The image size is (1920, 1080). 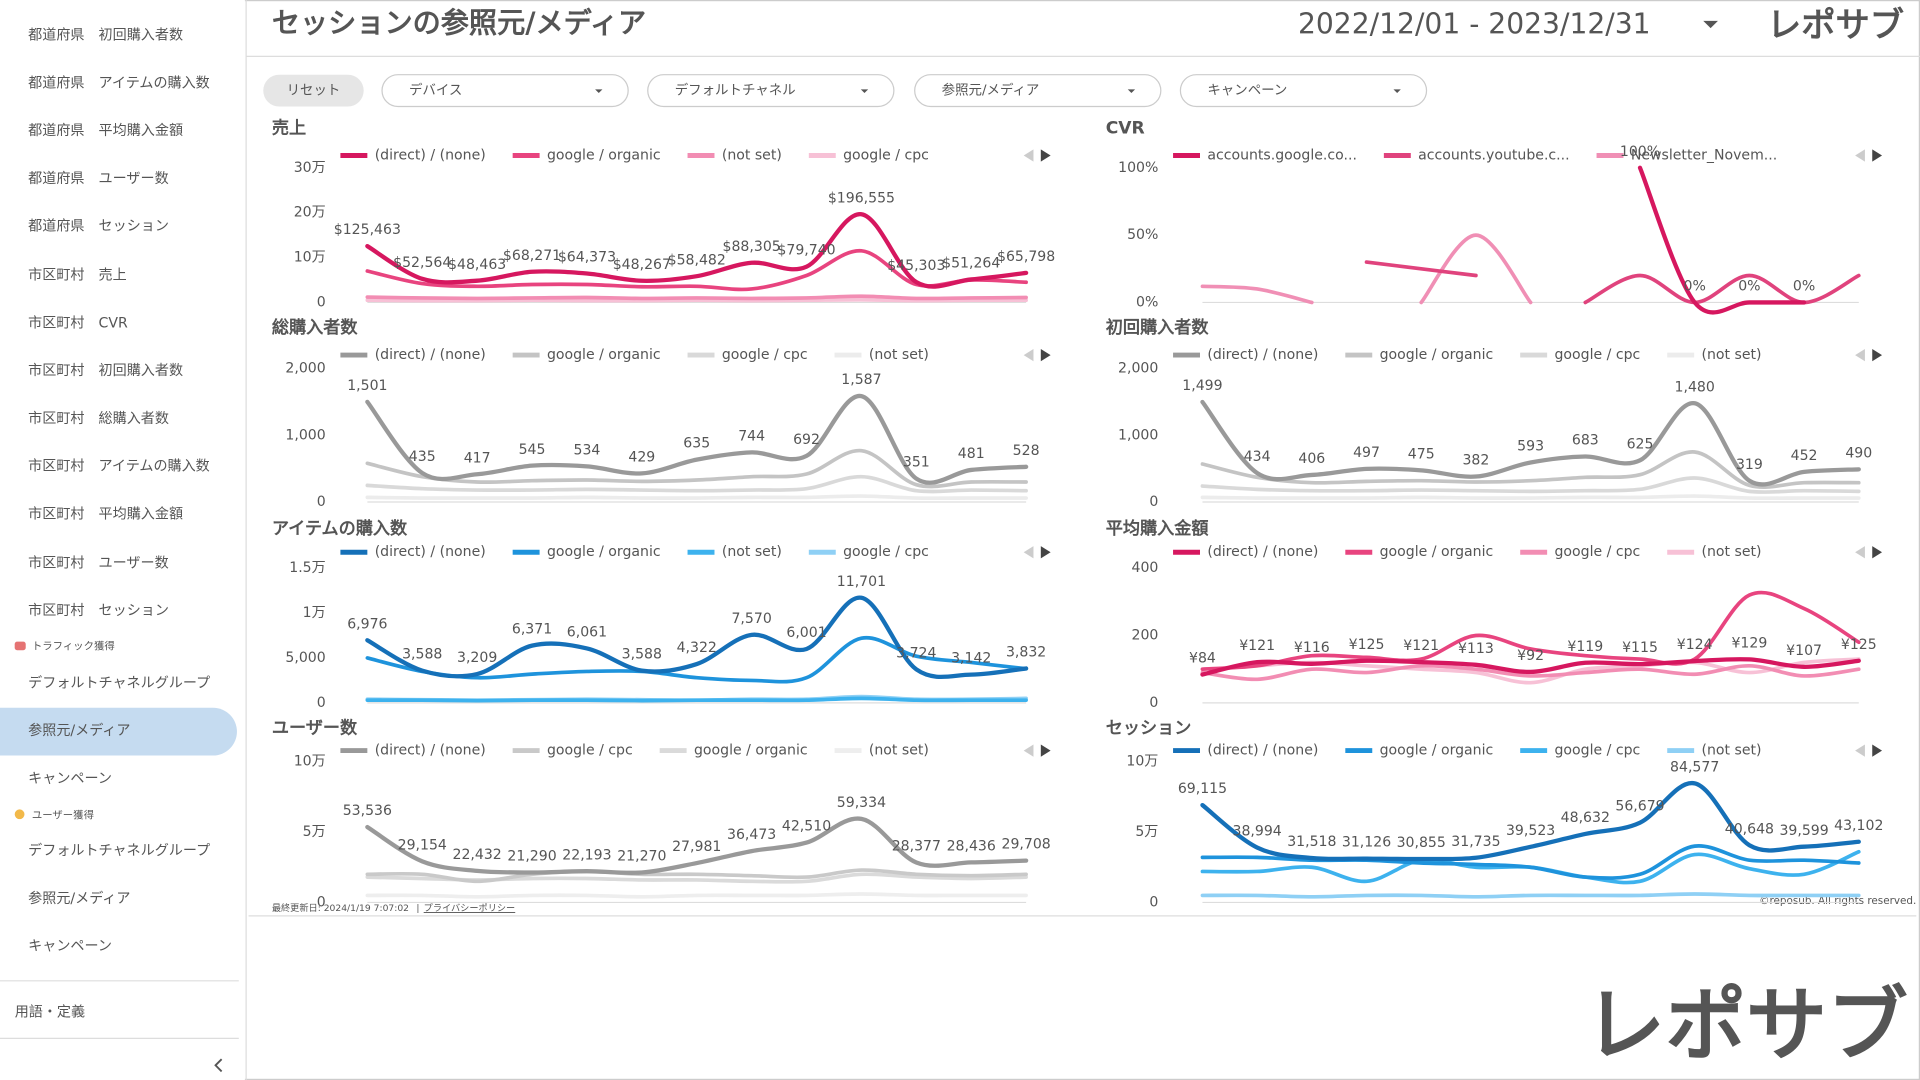 What do you see at coordinates (313, 90) in the screenshot?
I see `reset-button` at bounding box center [313, 90].